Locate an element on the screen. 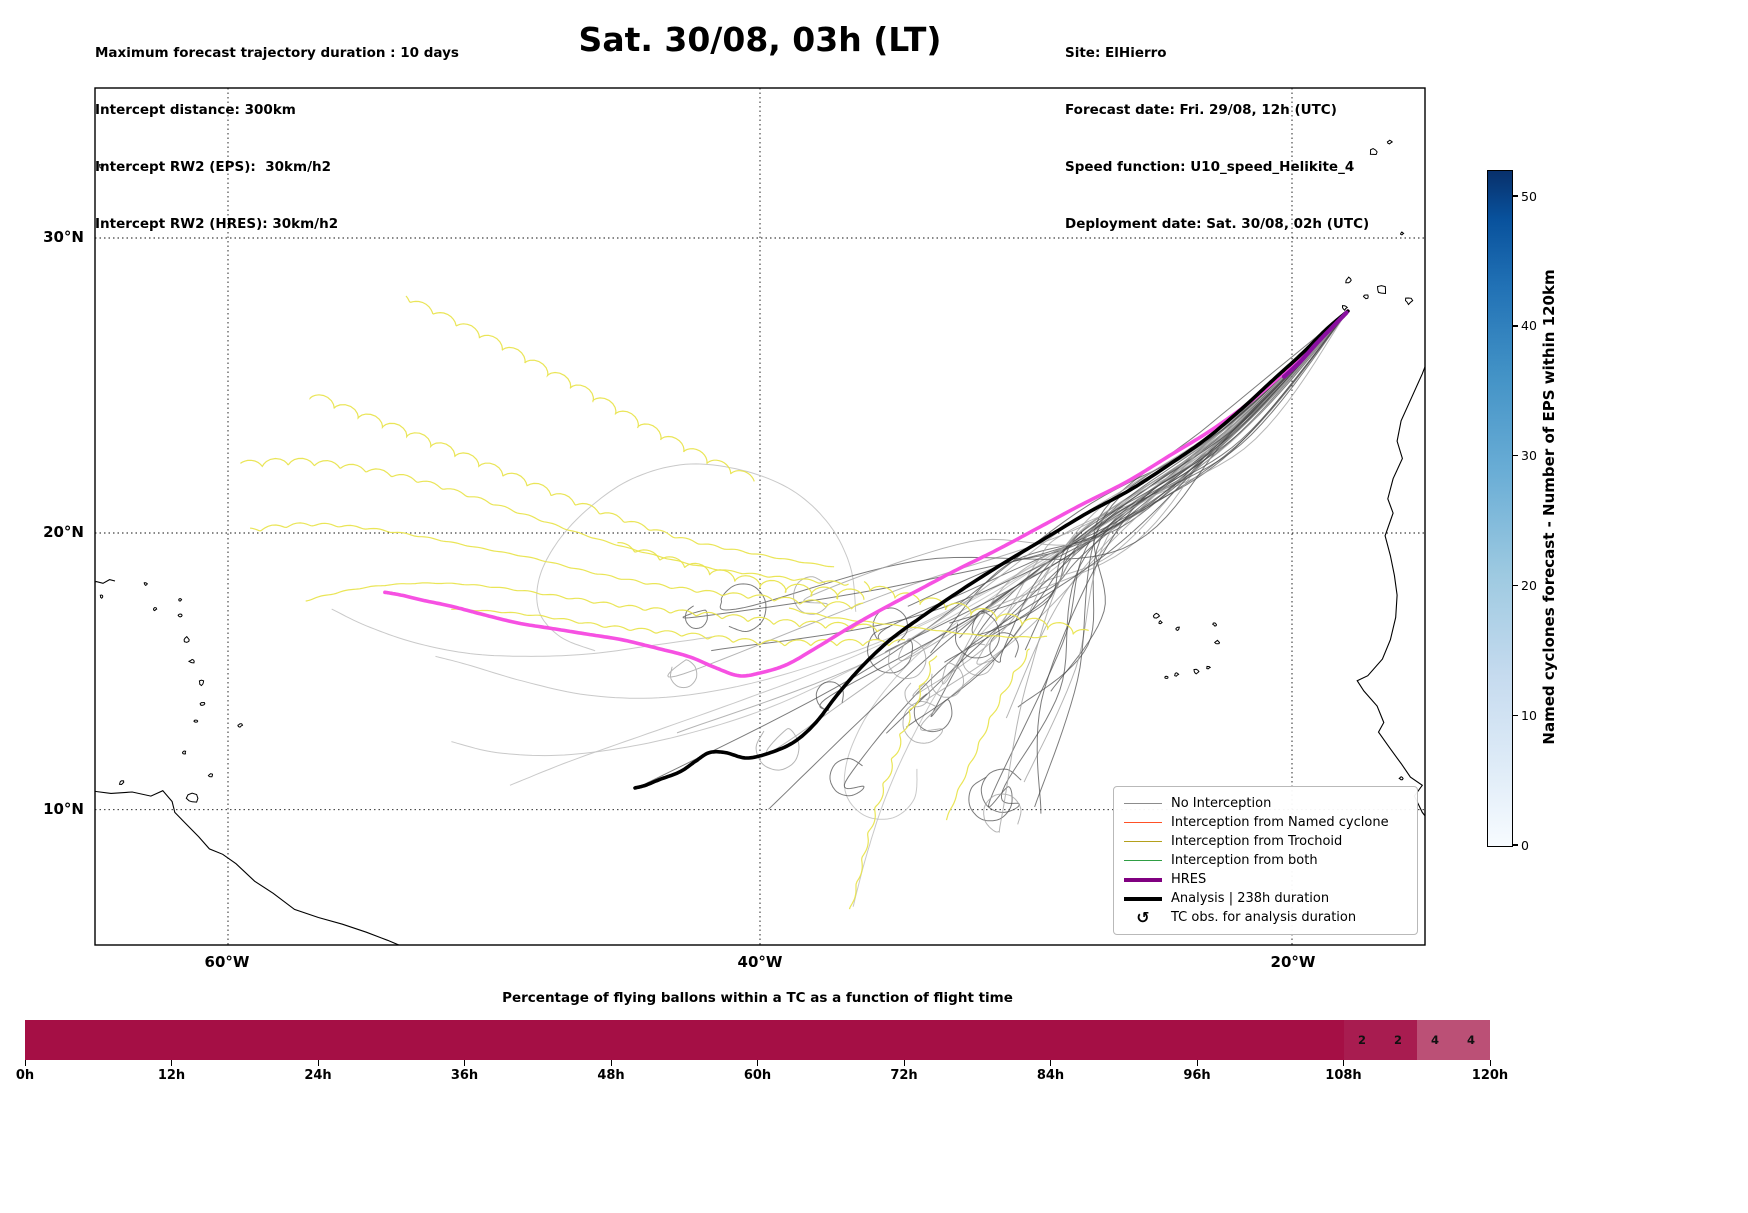 This screenshot has height=1213, width=1748. colorbar-tick-label: 40 is located at coordinates (1529, 326).